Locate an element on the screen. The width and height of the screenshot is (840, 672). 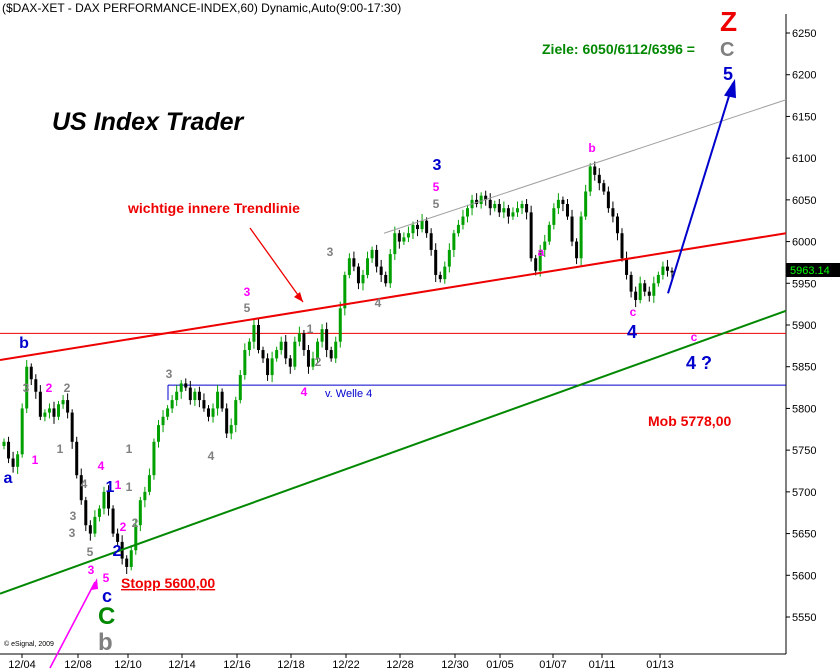
copyright: © eSignal, 2009 is located at coordinates (29, 644).